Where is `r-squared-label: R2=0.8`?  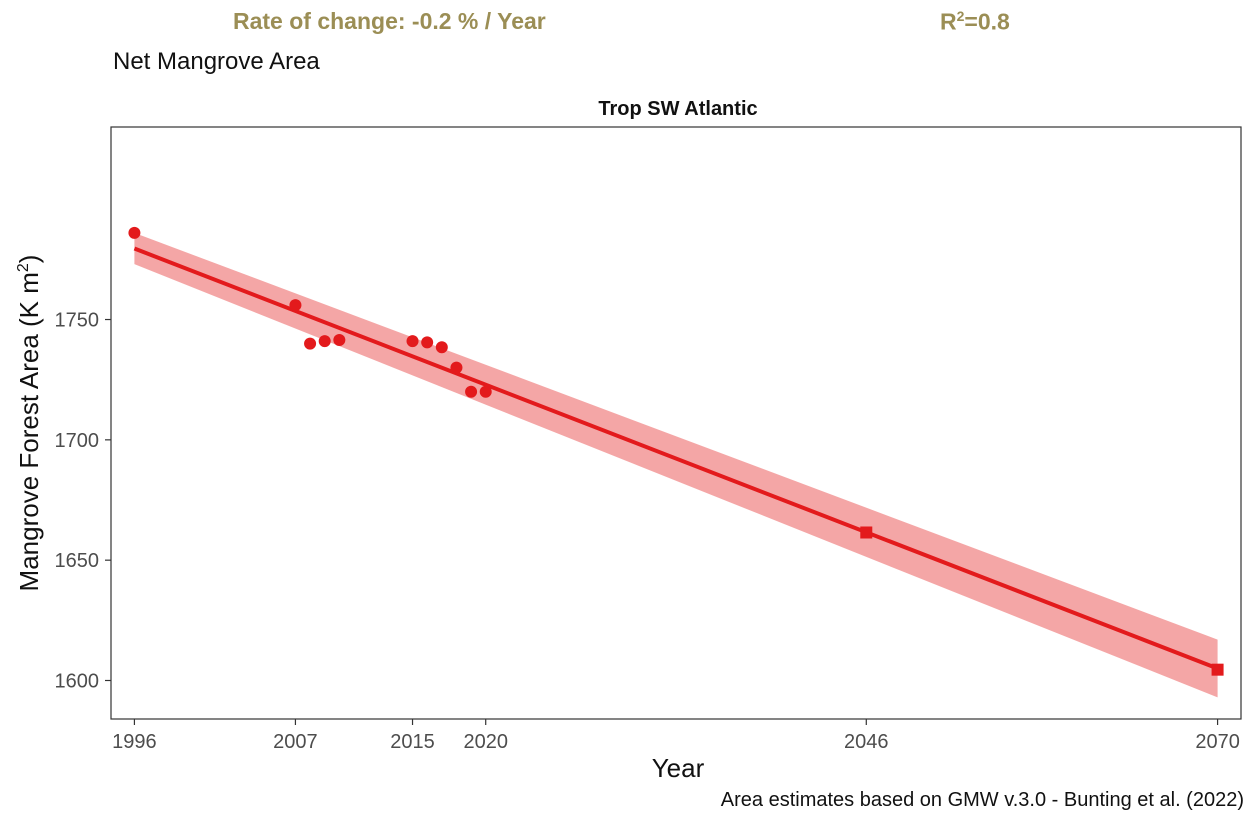
r-squared-label: R2=0.8 is located at coordinates (975, 21).